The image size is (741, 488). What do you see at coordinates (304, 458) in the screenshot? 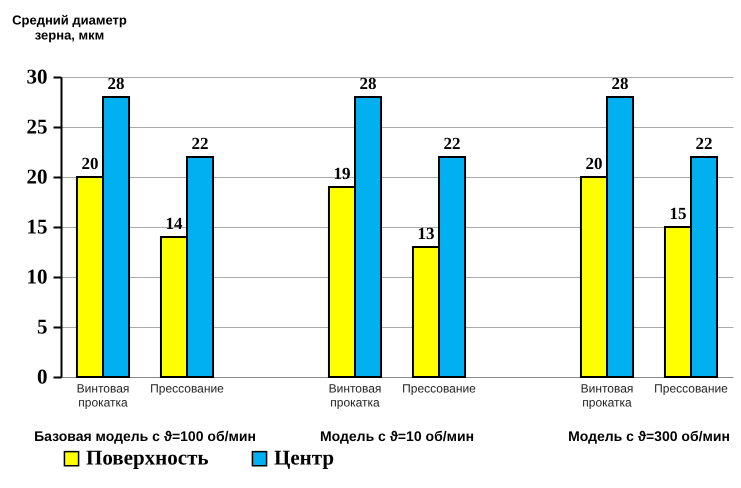
I see `legend-label: Центр` at bounding box center [304, 458].